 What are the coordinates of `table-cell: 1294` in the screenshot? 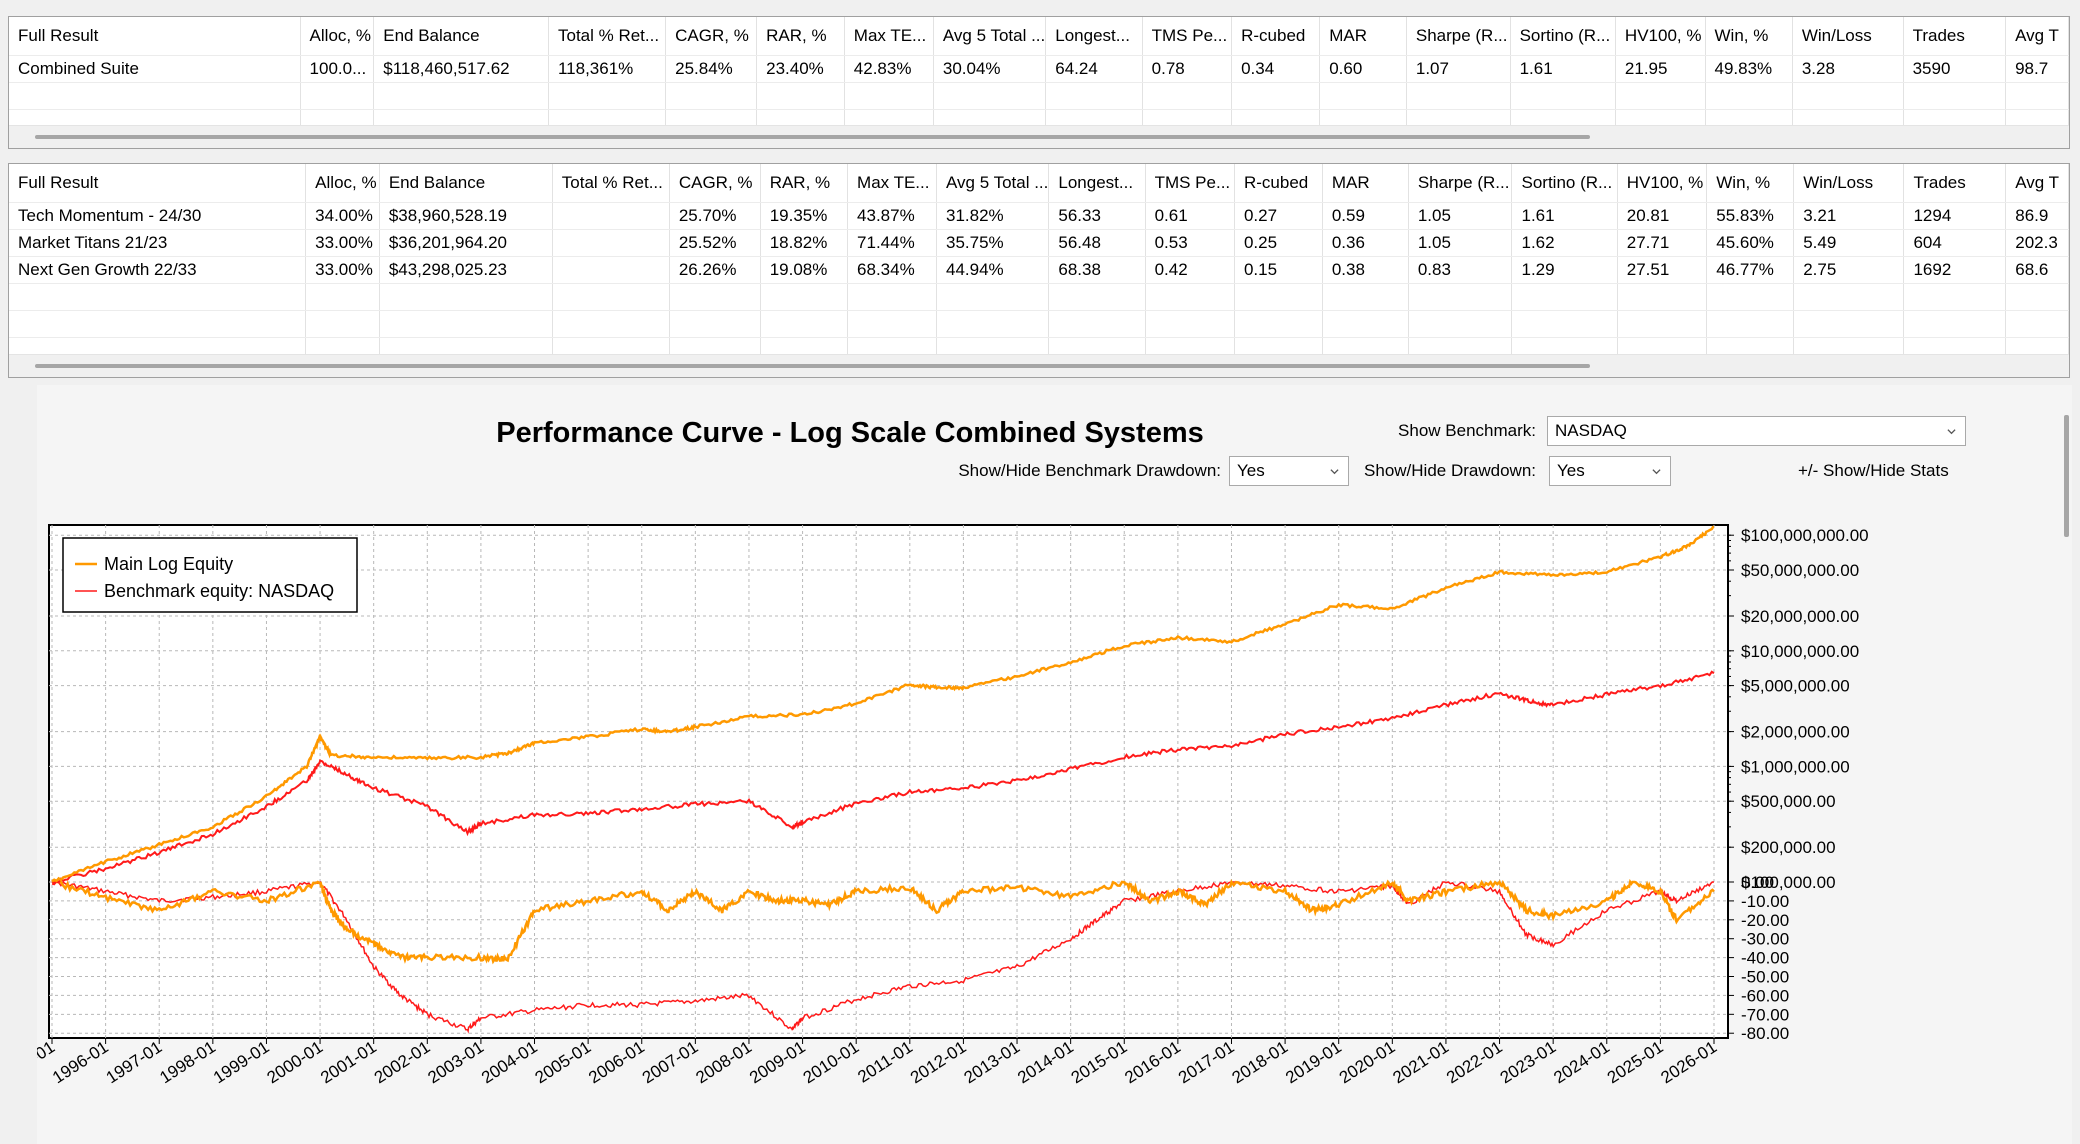 It's located at (1955, 216).